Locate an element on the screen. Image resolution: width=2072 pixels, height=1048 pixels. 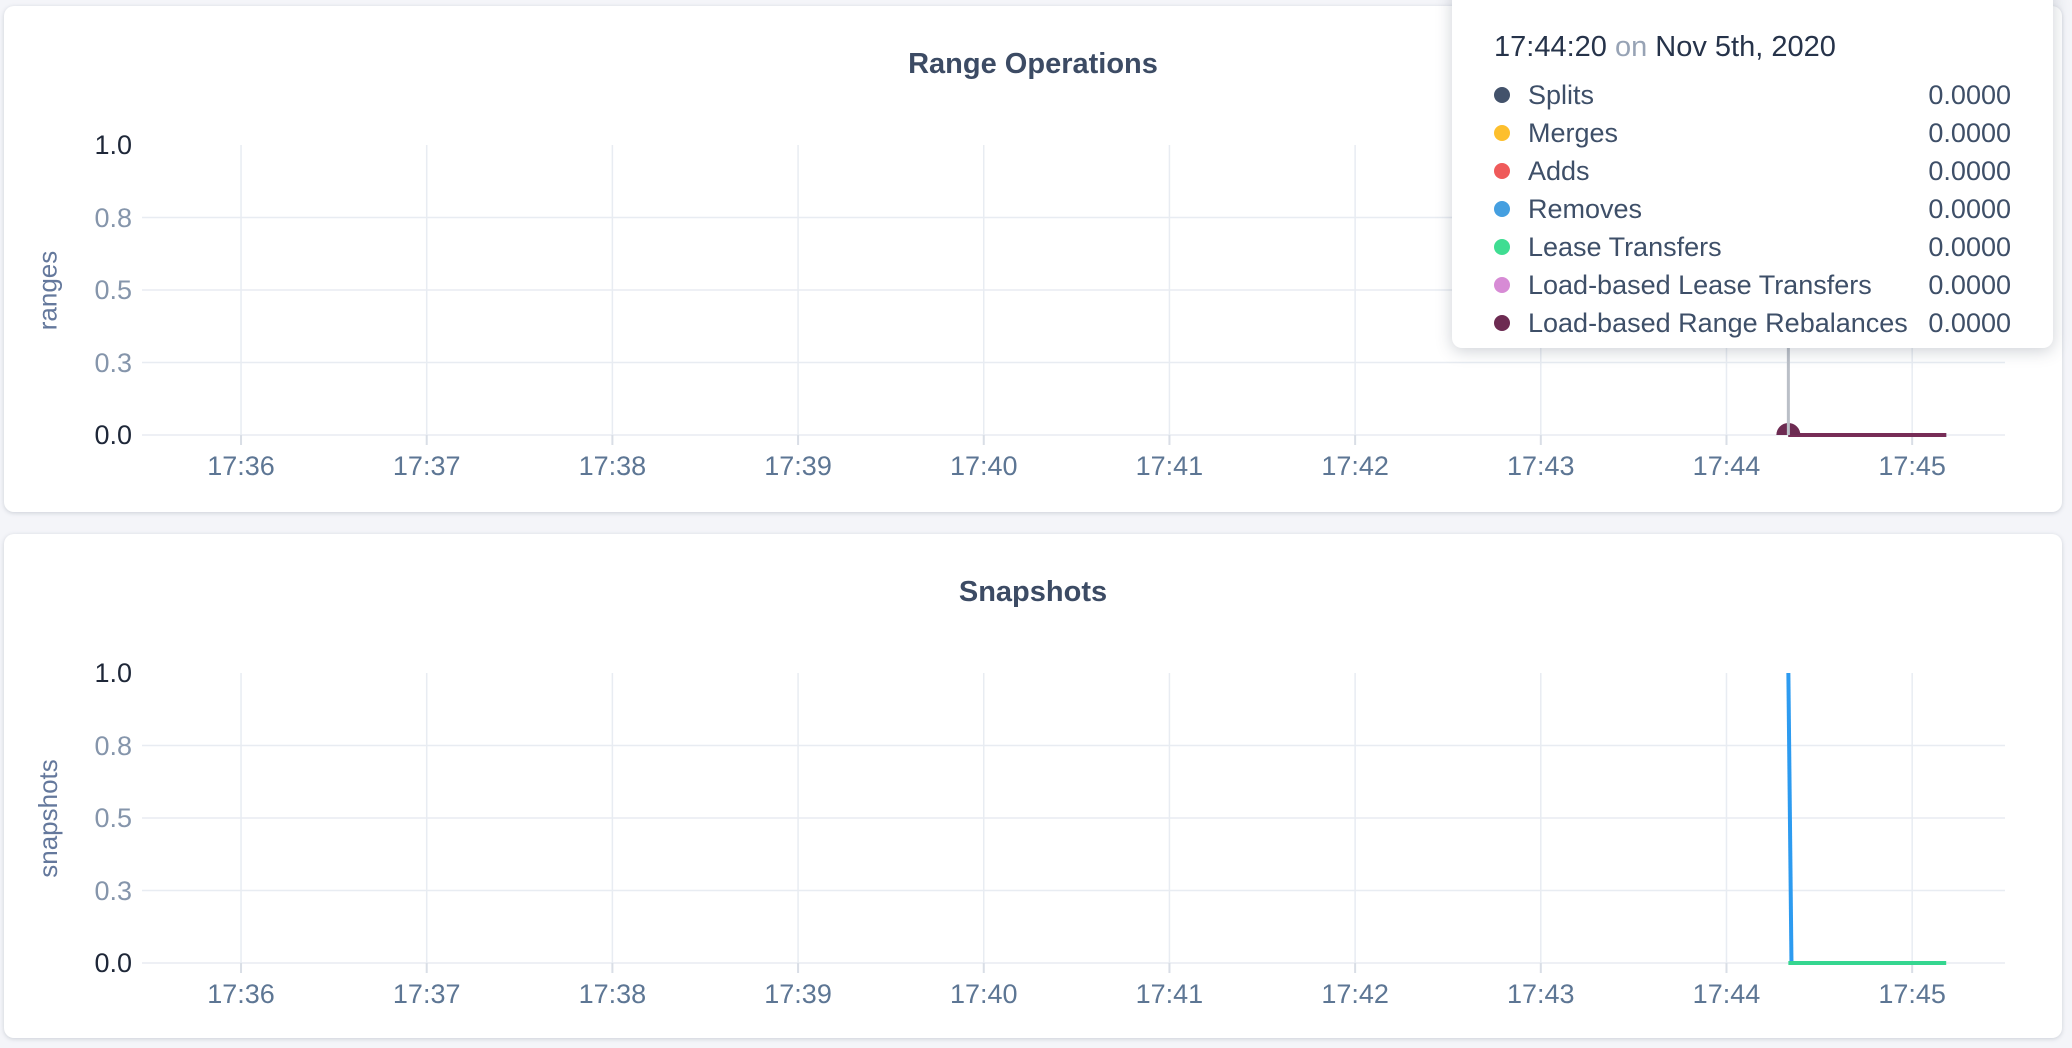
chart-title-range-operations: Range Operations is located at coordinates (1033, 64).